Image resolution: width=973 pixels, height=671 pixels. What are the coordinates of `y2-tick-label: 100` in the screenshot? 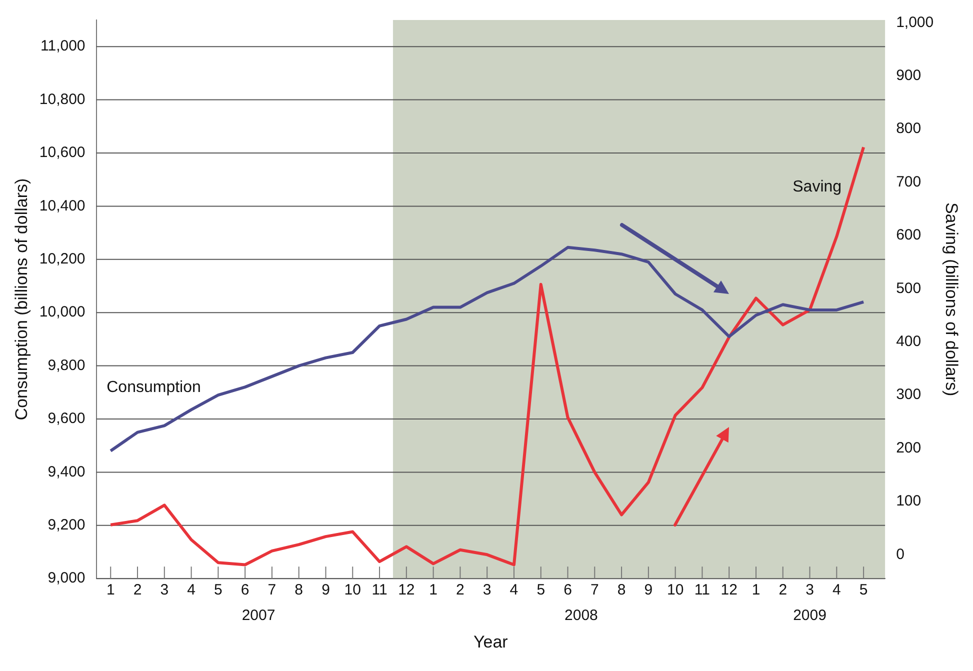 It's located at (909, 501).